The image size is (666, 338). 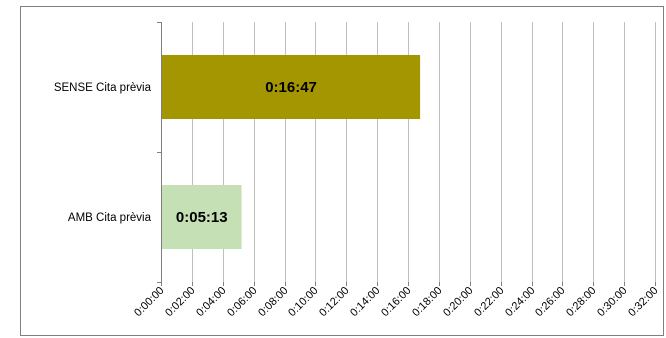 What do you see at coordinates (612, 302) in the screenshot?
I see `x-tick-label: 0:30:00` at bounding box center [612, 302].